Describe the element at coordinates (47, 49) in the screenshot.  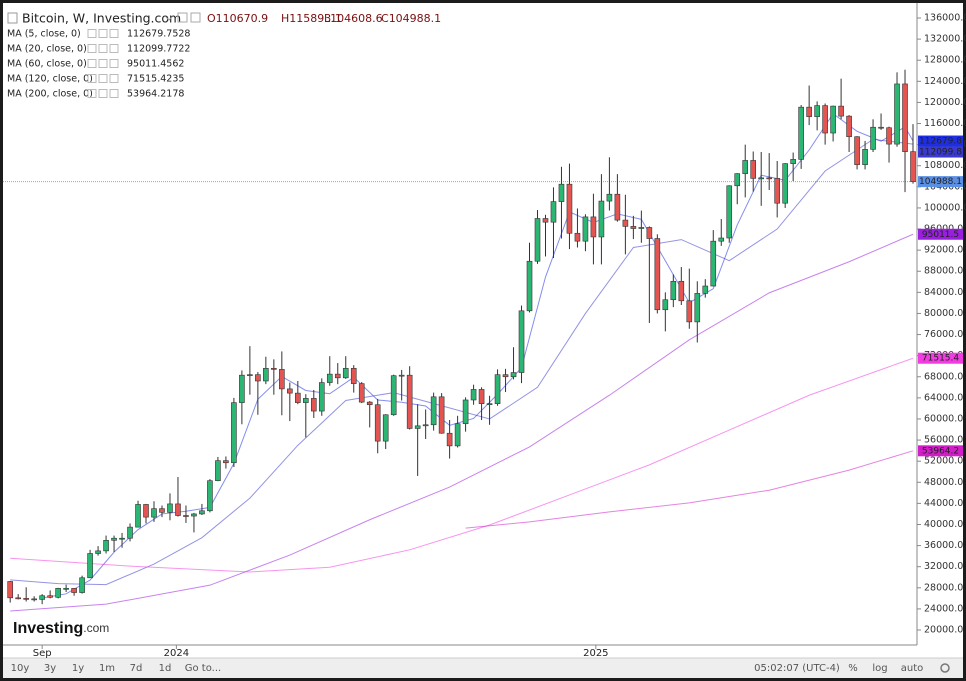
I see `legend-label: MA (20, close, 0)` at that location.